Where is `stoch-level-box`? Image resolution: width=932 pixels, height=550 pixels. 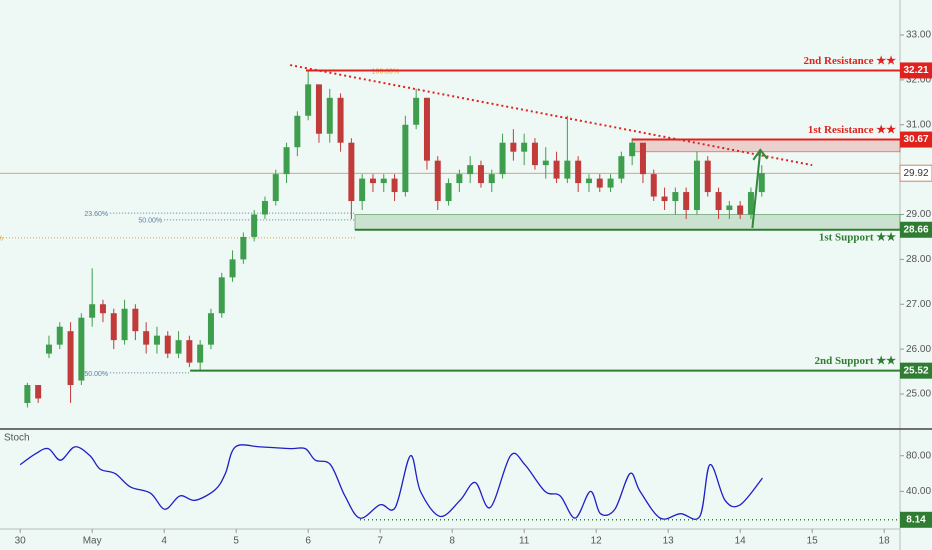 stoch-level-box is located at coordinates (916, 519).